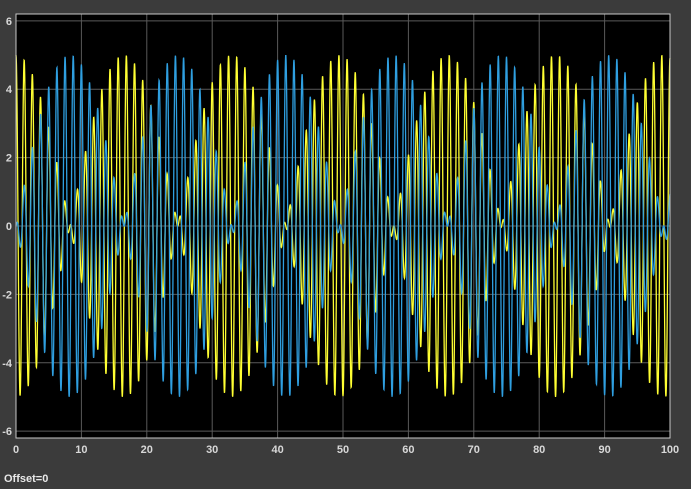  What do you see at coordinates (16, 450) in the screenshot?
I see `x-tick-label: 0` at bounding box center [16, 450].